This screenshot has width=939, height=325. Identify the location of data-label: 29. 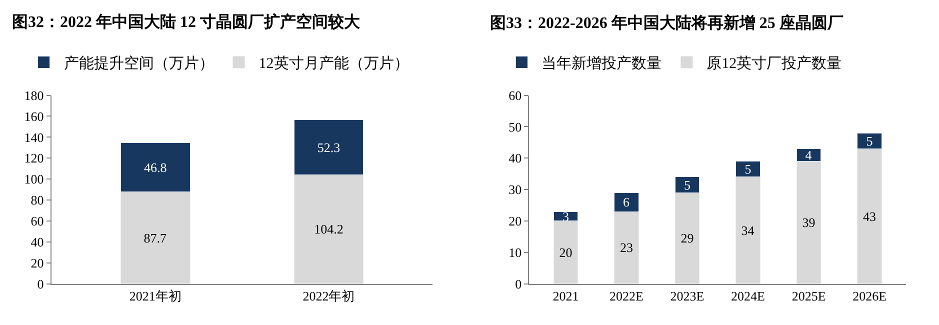
(687, 238).